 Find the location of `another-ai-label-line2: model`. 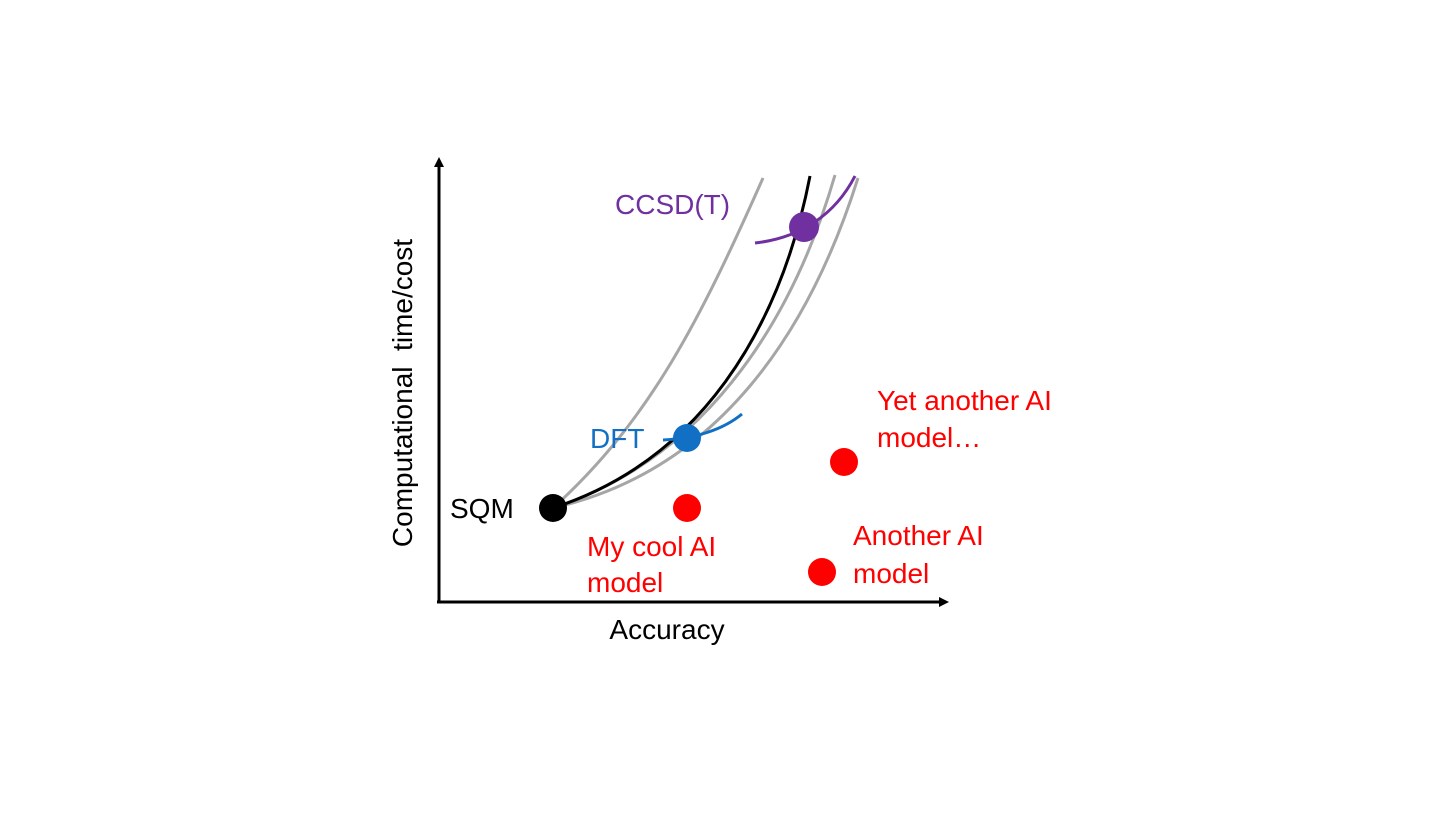

another-ai-label-line2: model is located at coordinates (891, 573).